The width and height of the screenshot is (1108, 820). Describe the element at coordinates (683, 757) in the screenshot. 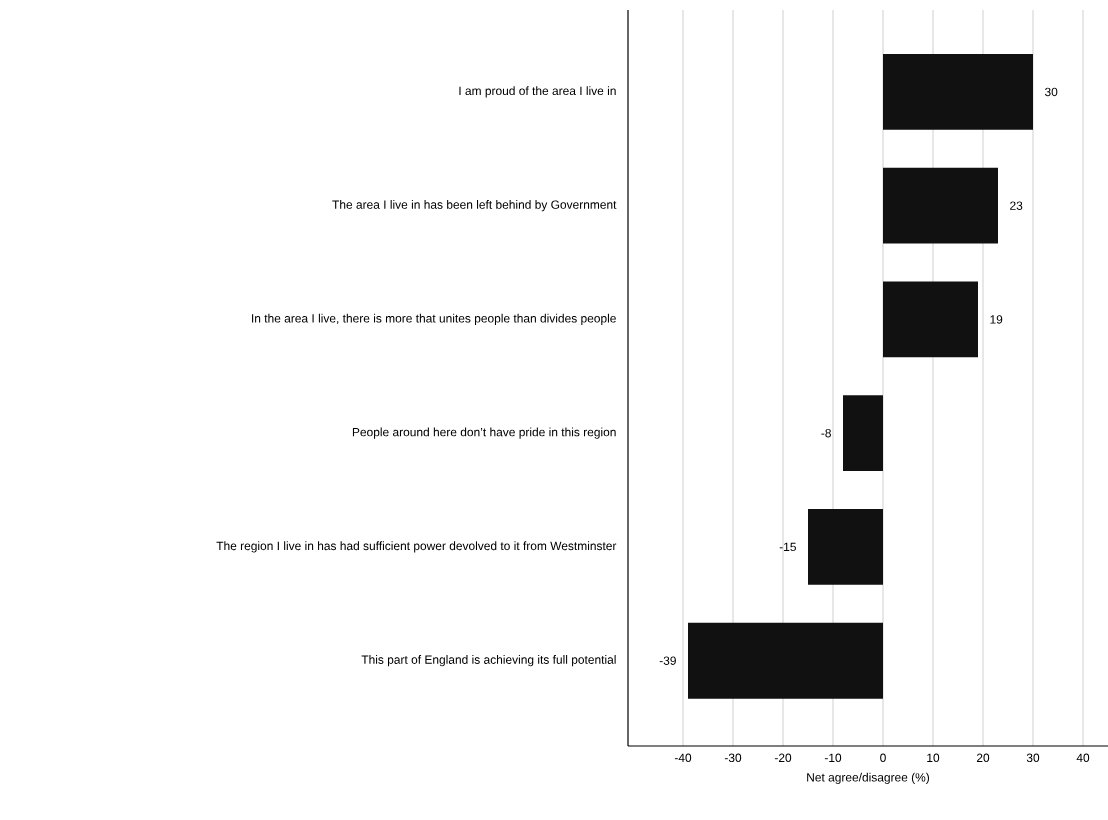

I see `x-tick-label: -40` at that location.